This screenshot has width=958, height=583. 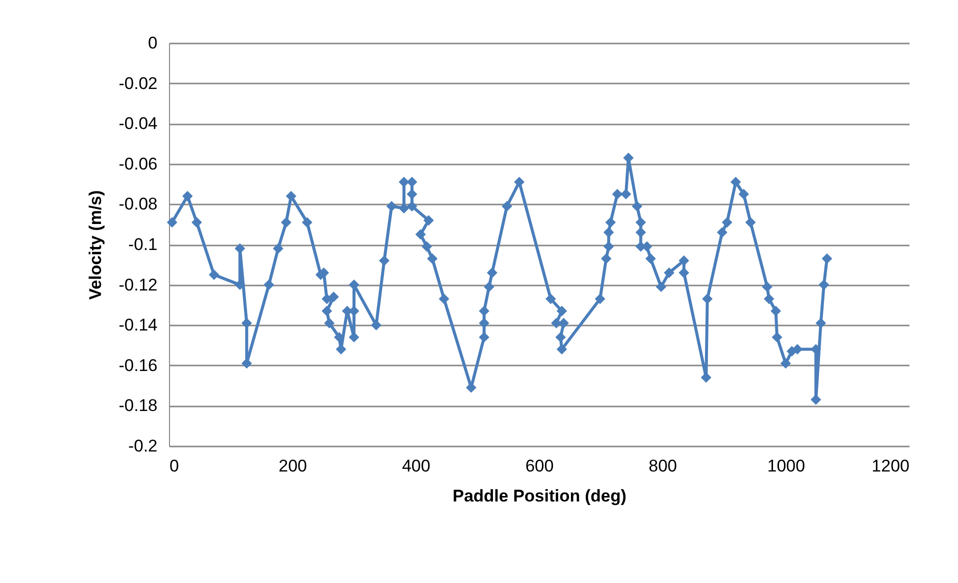 I want to click on x-tick-label: 600, so click(x=539, y=466).